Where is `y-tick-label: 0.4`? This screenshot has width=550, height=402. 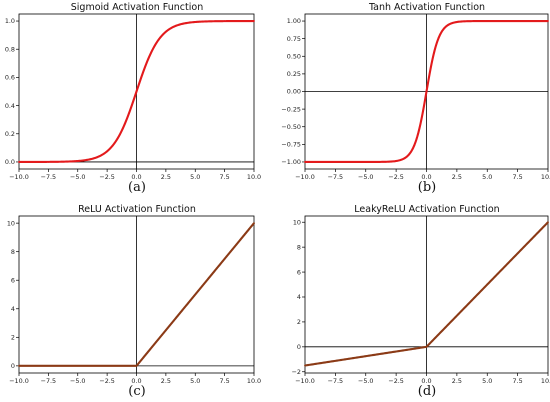
y-tick-label: 0.4 is located at coordinates (10, 106).